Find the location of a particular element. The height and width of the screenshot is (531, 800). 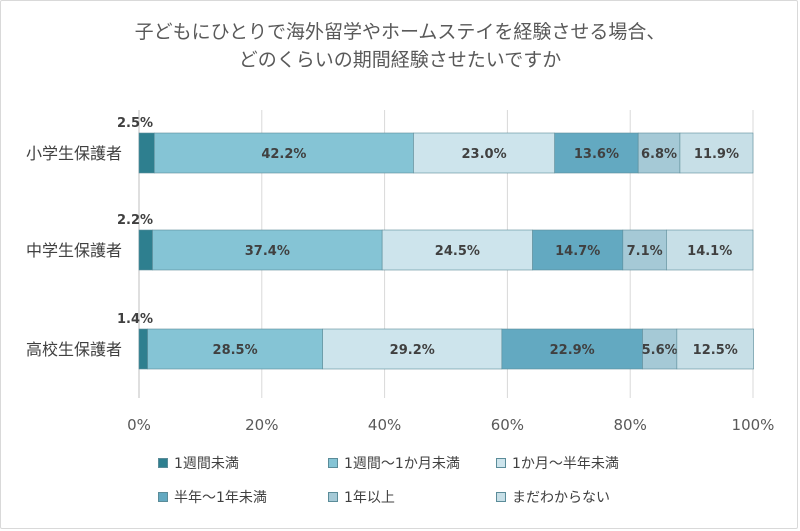

x-tick-label: 20% is located at coordinates (261, 425).